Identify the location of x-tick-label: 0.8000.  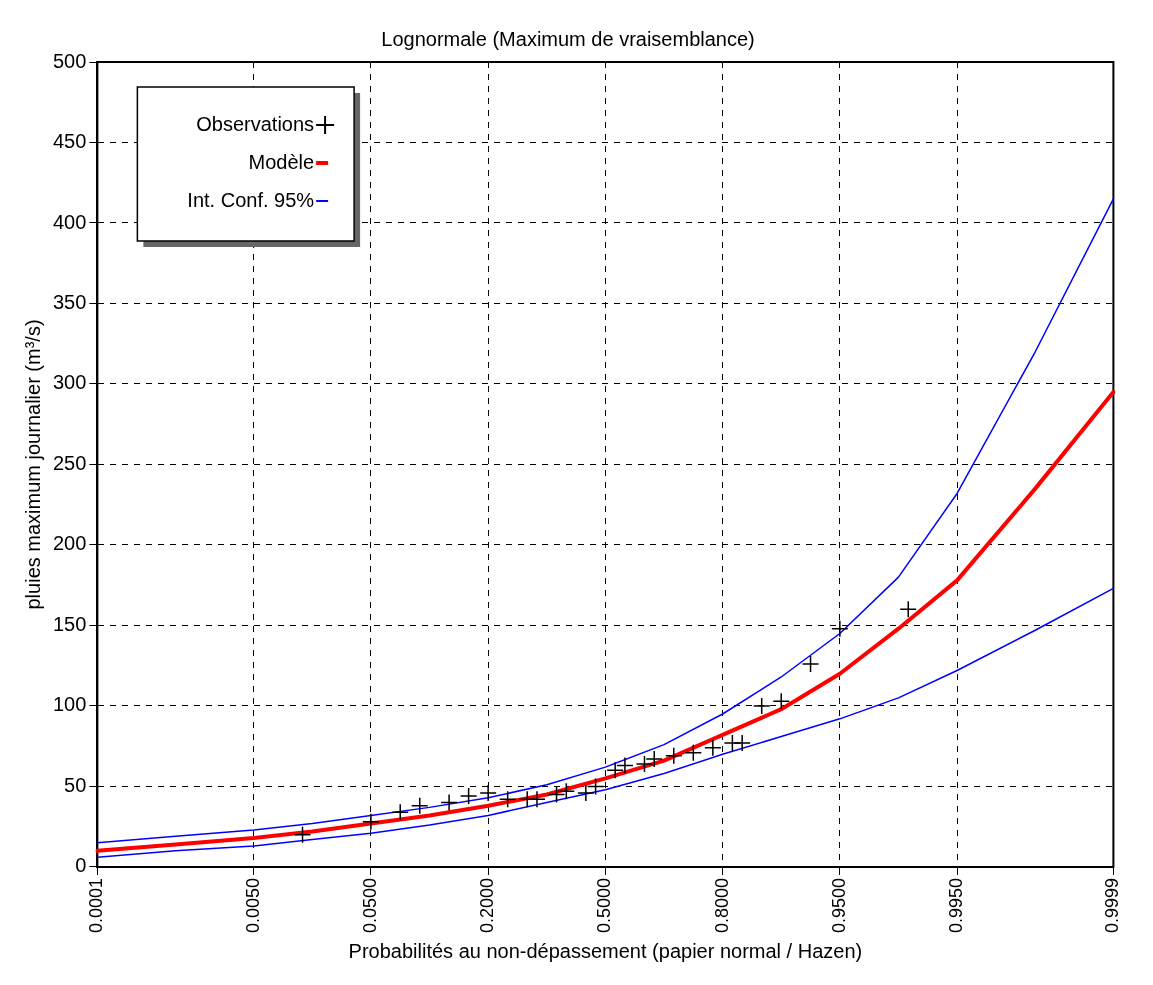
(721, 905).